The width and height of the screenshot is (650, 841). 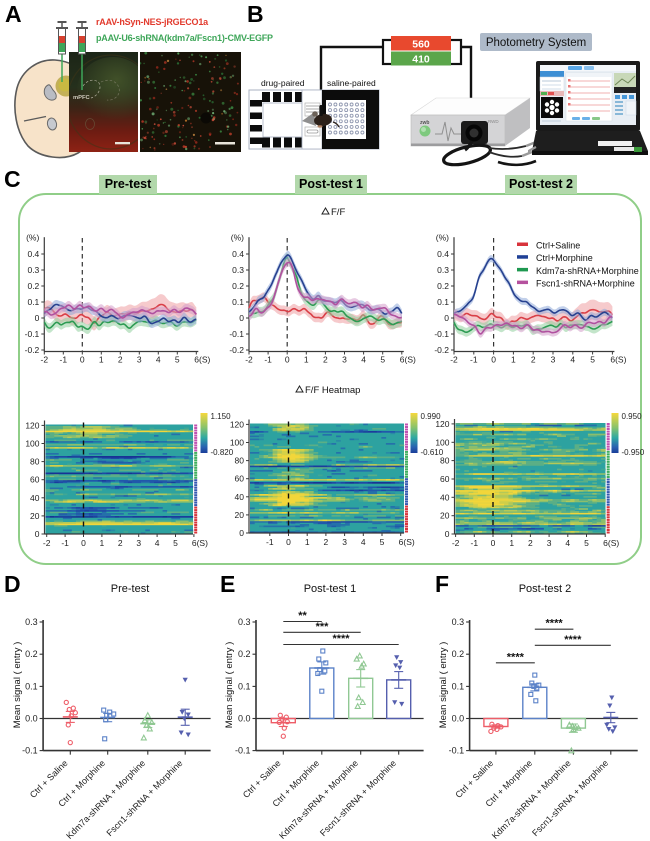 What do you see at coordinates (330, 589) in the screenshot?
I see `svg-text: Post-test 1` at bounding box center [330, 589].